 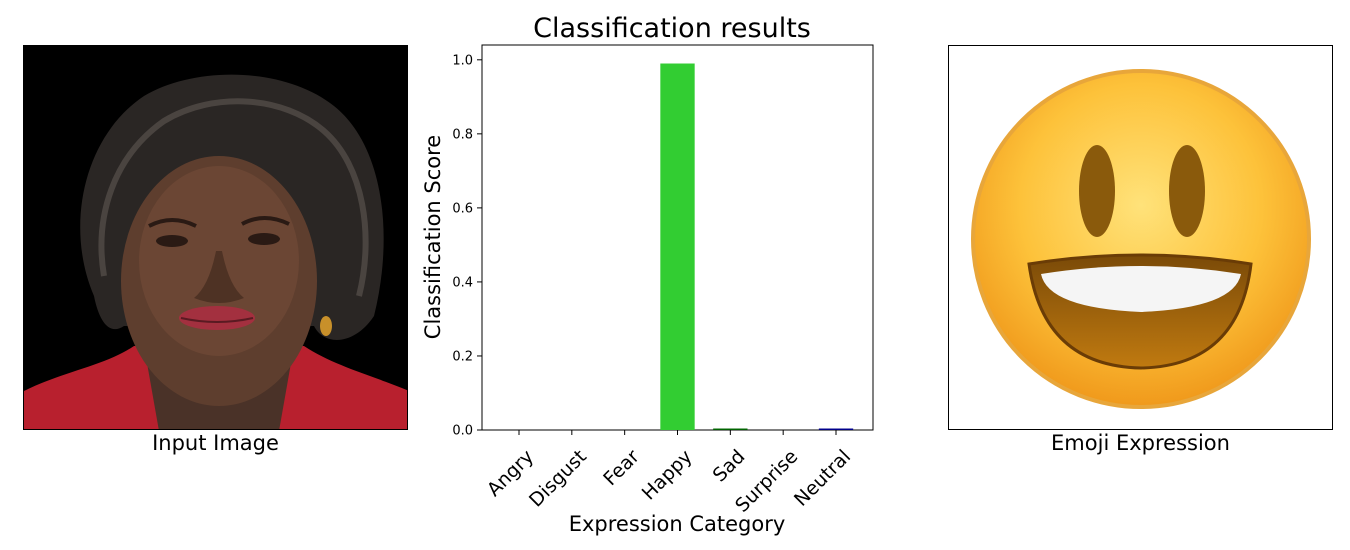 What do you see at coordinates (677, 524) in the screenshot?
I see `x-axis-label: Expression Category` at bounding box center [677, 524].